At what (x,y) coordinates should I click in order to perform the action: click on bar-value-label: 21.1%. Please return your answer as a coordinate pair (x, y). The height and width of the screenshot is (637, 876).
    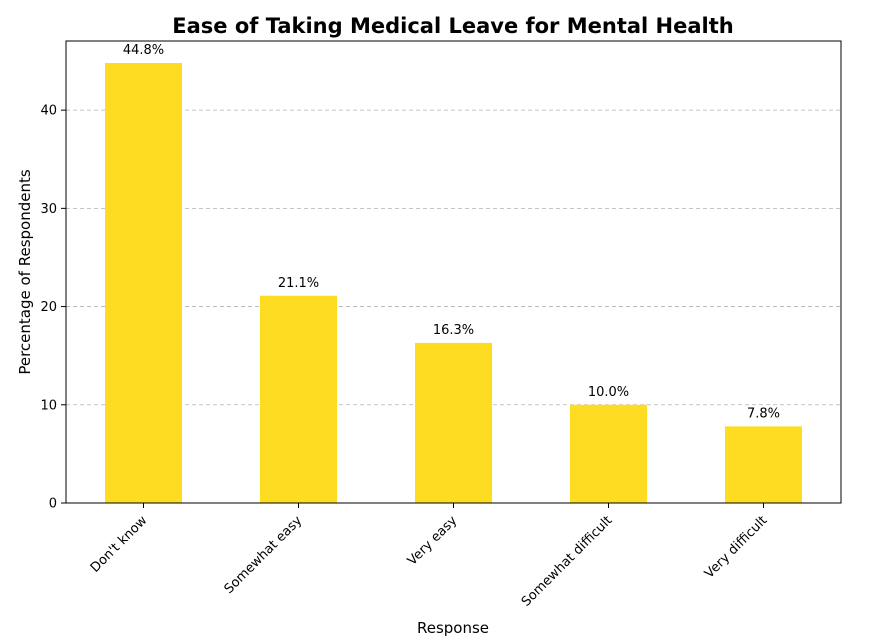
    Looking at the image, I should click on (298, 283).